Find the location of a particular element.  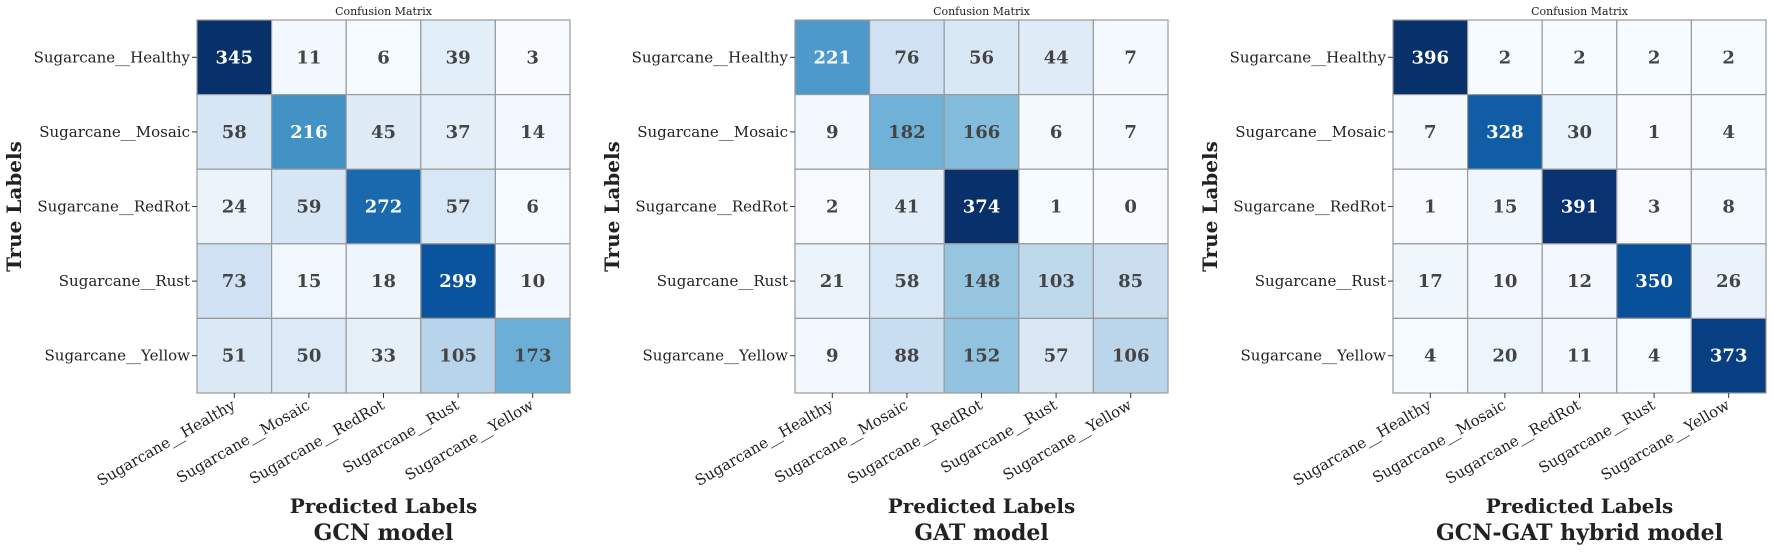

cell-value-label: 24 is located at coordinates (234, 207).